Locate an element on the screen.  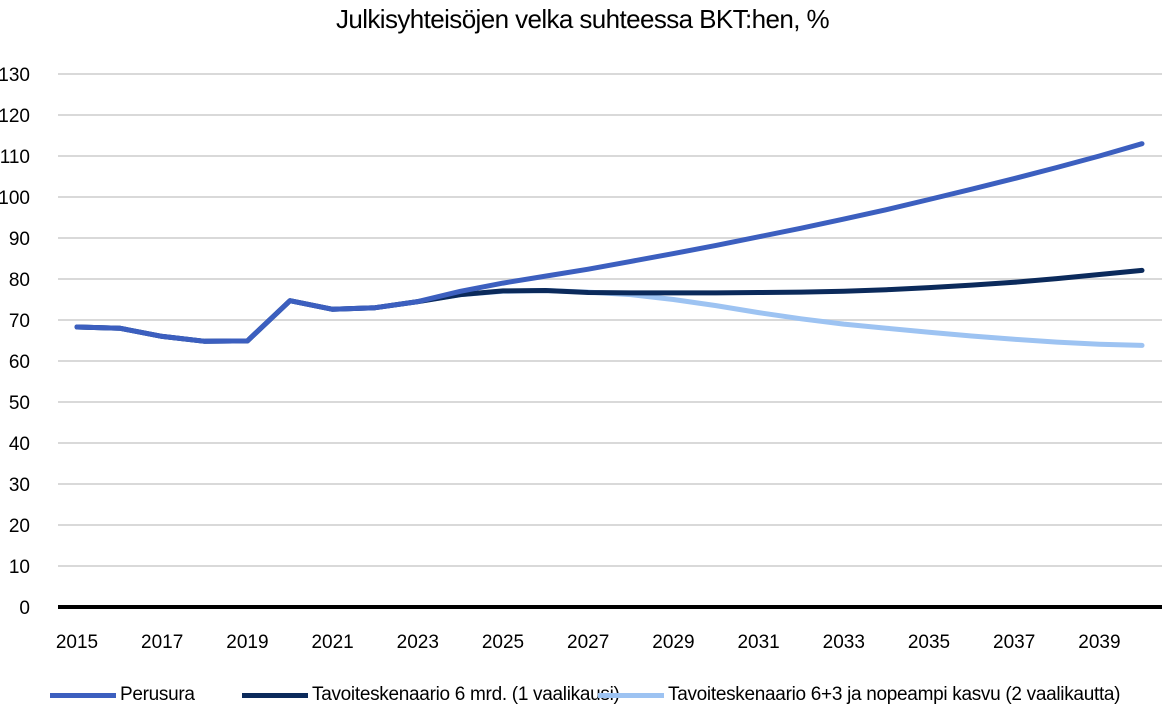
x-tick-label: 2035 is located at coordinates (929, 642).